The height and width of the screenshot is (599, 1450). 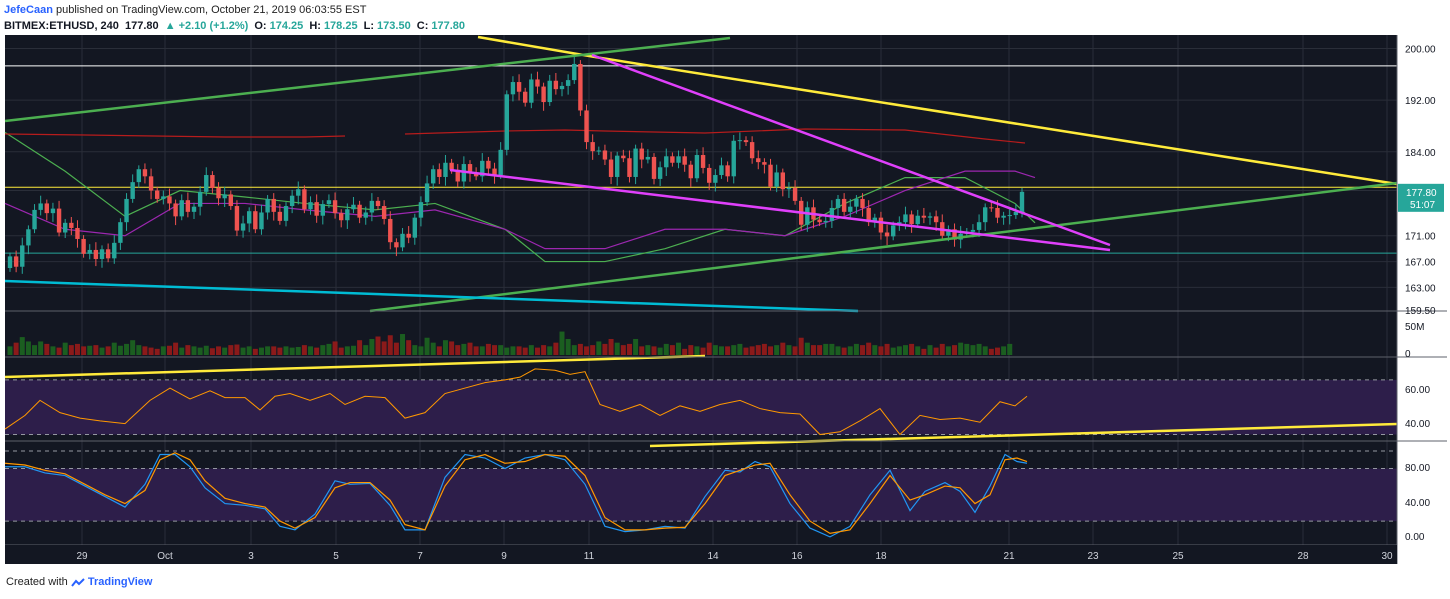 What do you see at coordinates (713, 556) in the screenshot?
I see `time-axis-label: 14` at bounding box center [713, 556].